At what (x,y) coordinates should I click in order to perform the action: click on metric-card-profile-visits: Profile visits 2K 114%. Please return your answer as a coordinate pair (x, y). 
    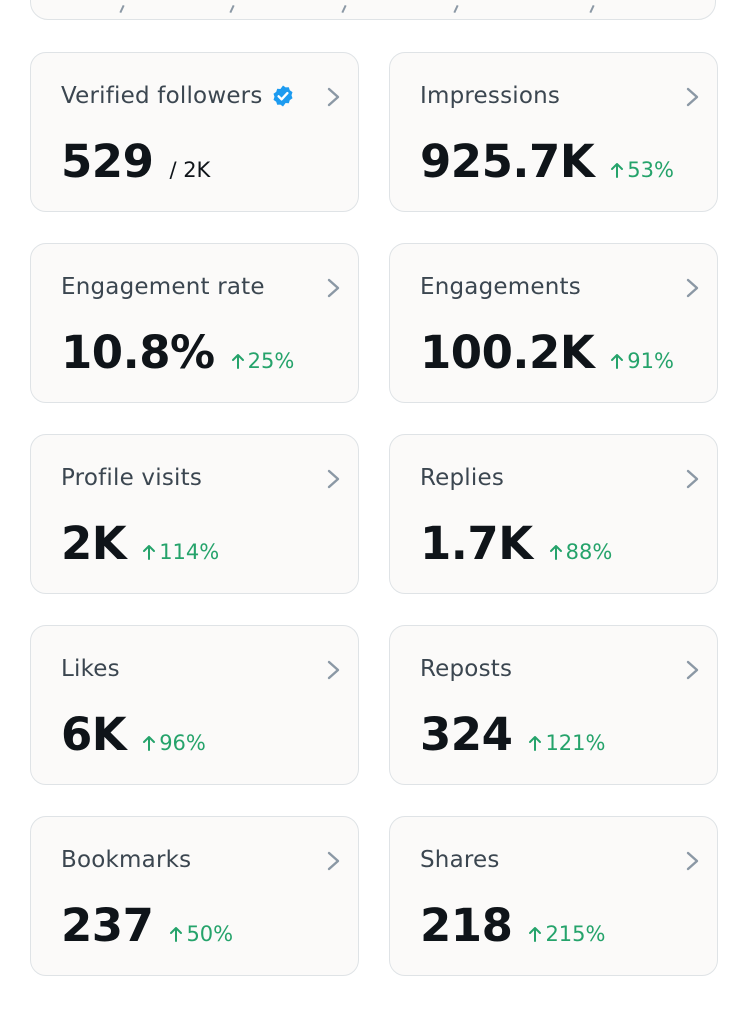
    Looking at the image, I should click on (194, 514).